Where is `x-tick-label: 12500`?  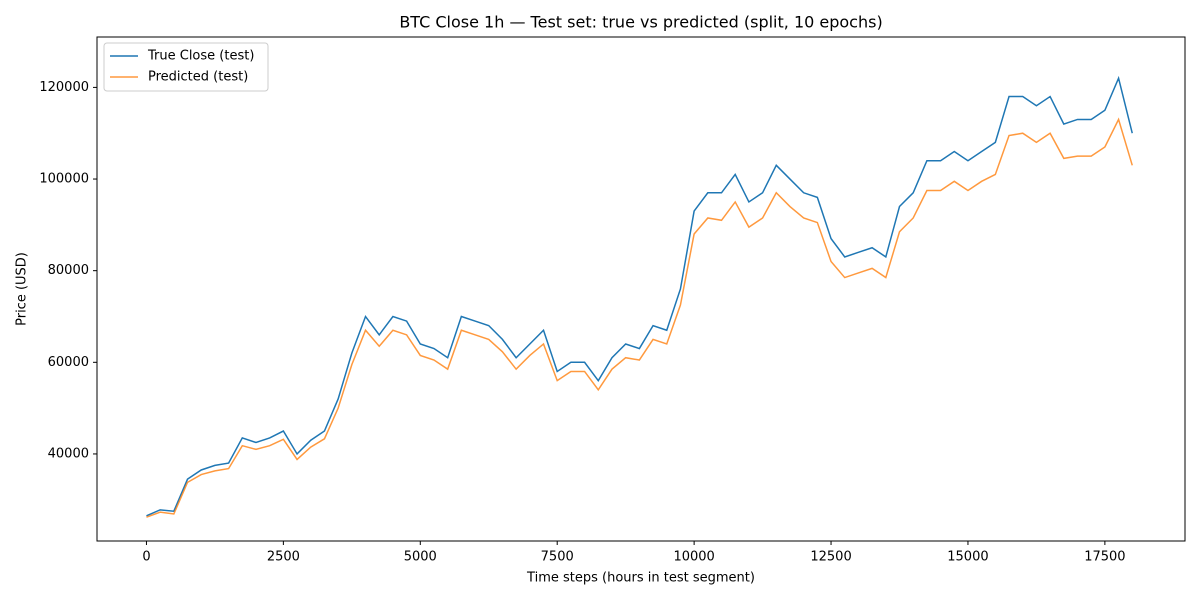
x-tick-label: 12500 is located at coordinates (830, 557).